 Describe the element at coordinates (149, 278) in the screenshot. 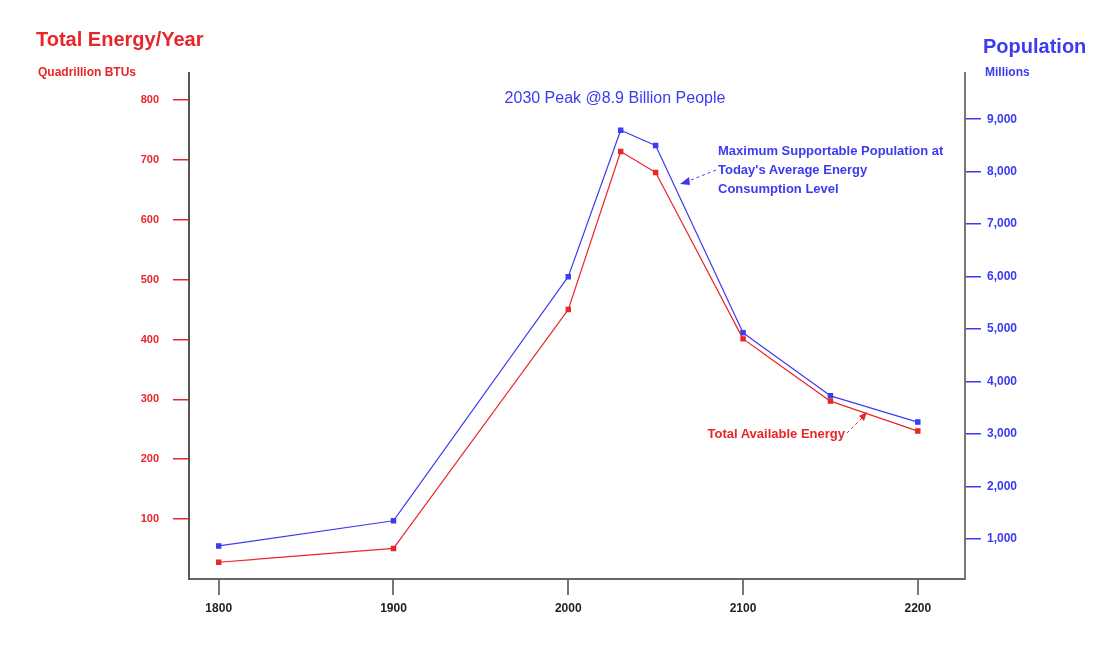

I see `y-tick-label: 500` at that location.